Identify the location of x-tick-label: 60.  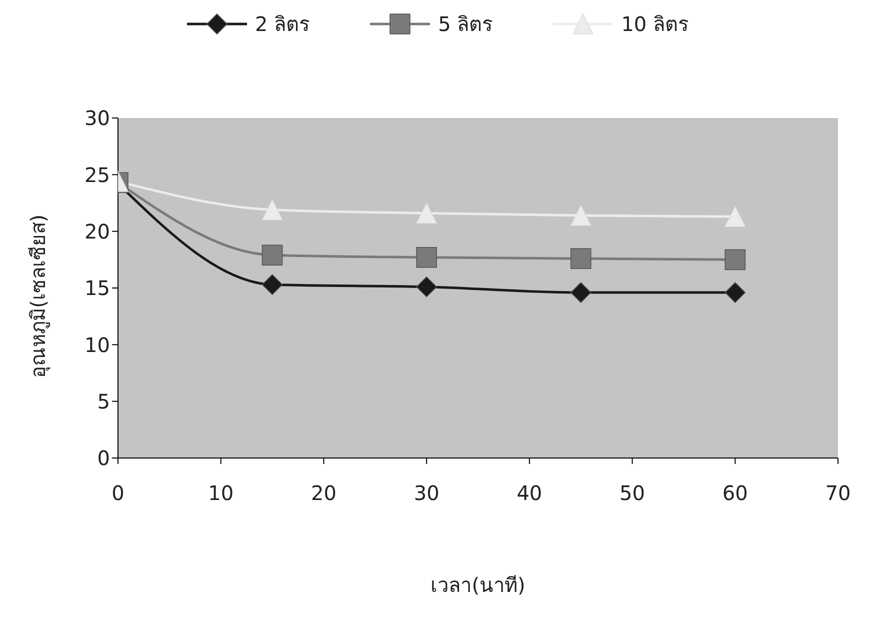
(735, 493).